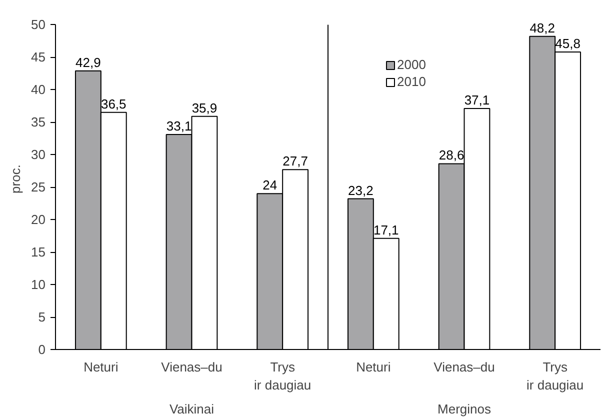 The height and width of the screenshot is (419, 608). Describe the element at coordinates (465, 409) in the screenshot. I see `text: Merginos` at that location.